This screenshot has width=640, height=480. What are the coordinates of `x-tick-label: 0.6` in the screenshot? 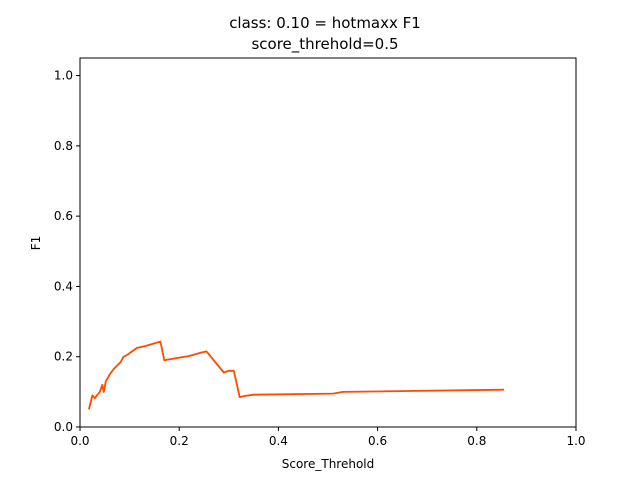 It's located at (377, 441).